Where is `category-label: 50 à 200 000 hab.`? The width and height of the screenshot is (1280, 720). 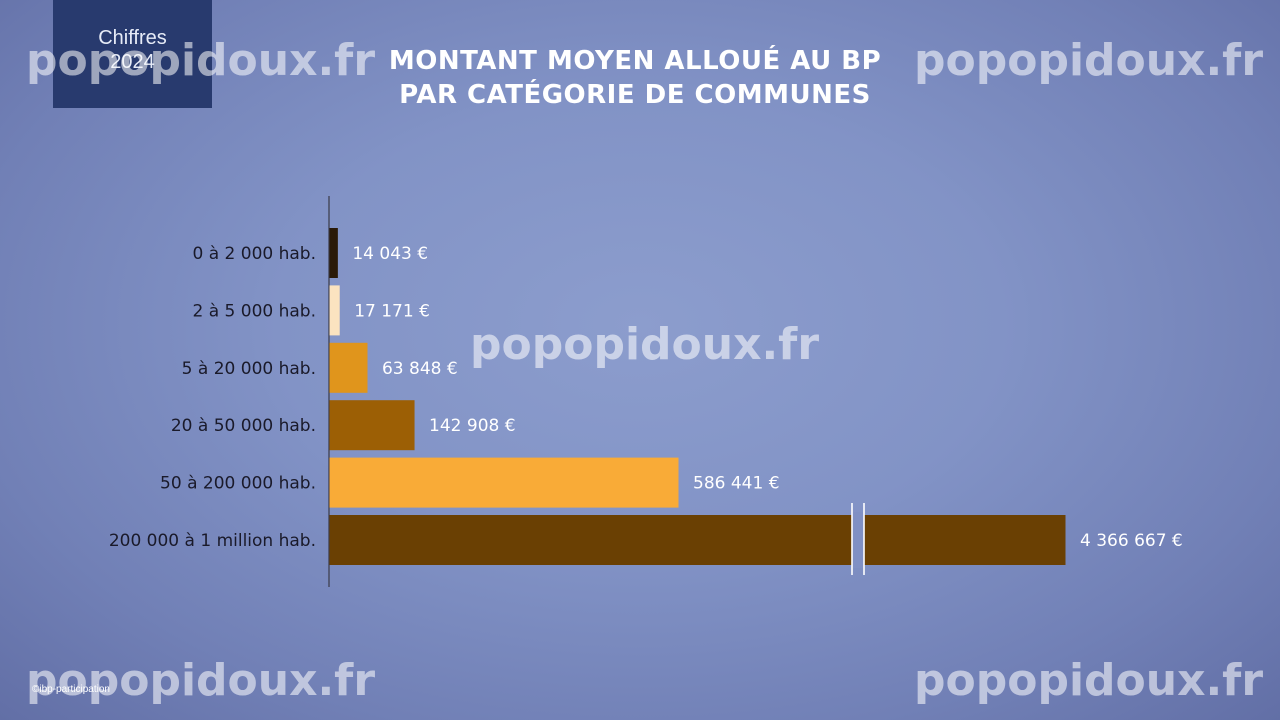
category-label: 50 à 200 000 hab. is located at coordinates (238, 484).